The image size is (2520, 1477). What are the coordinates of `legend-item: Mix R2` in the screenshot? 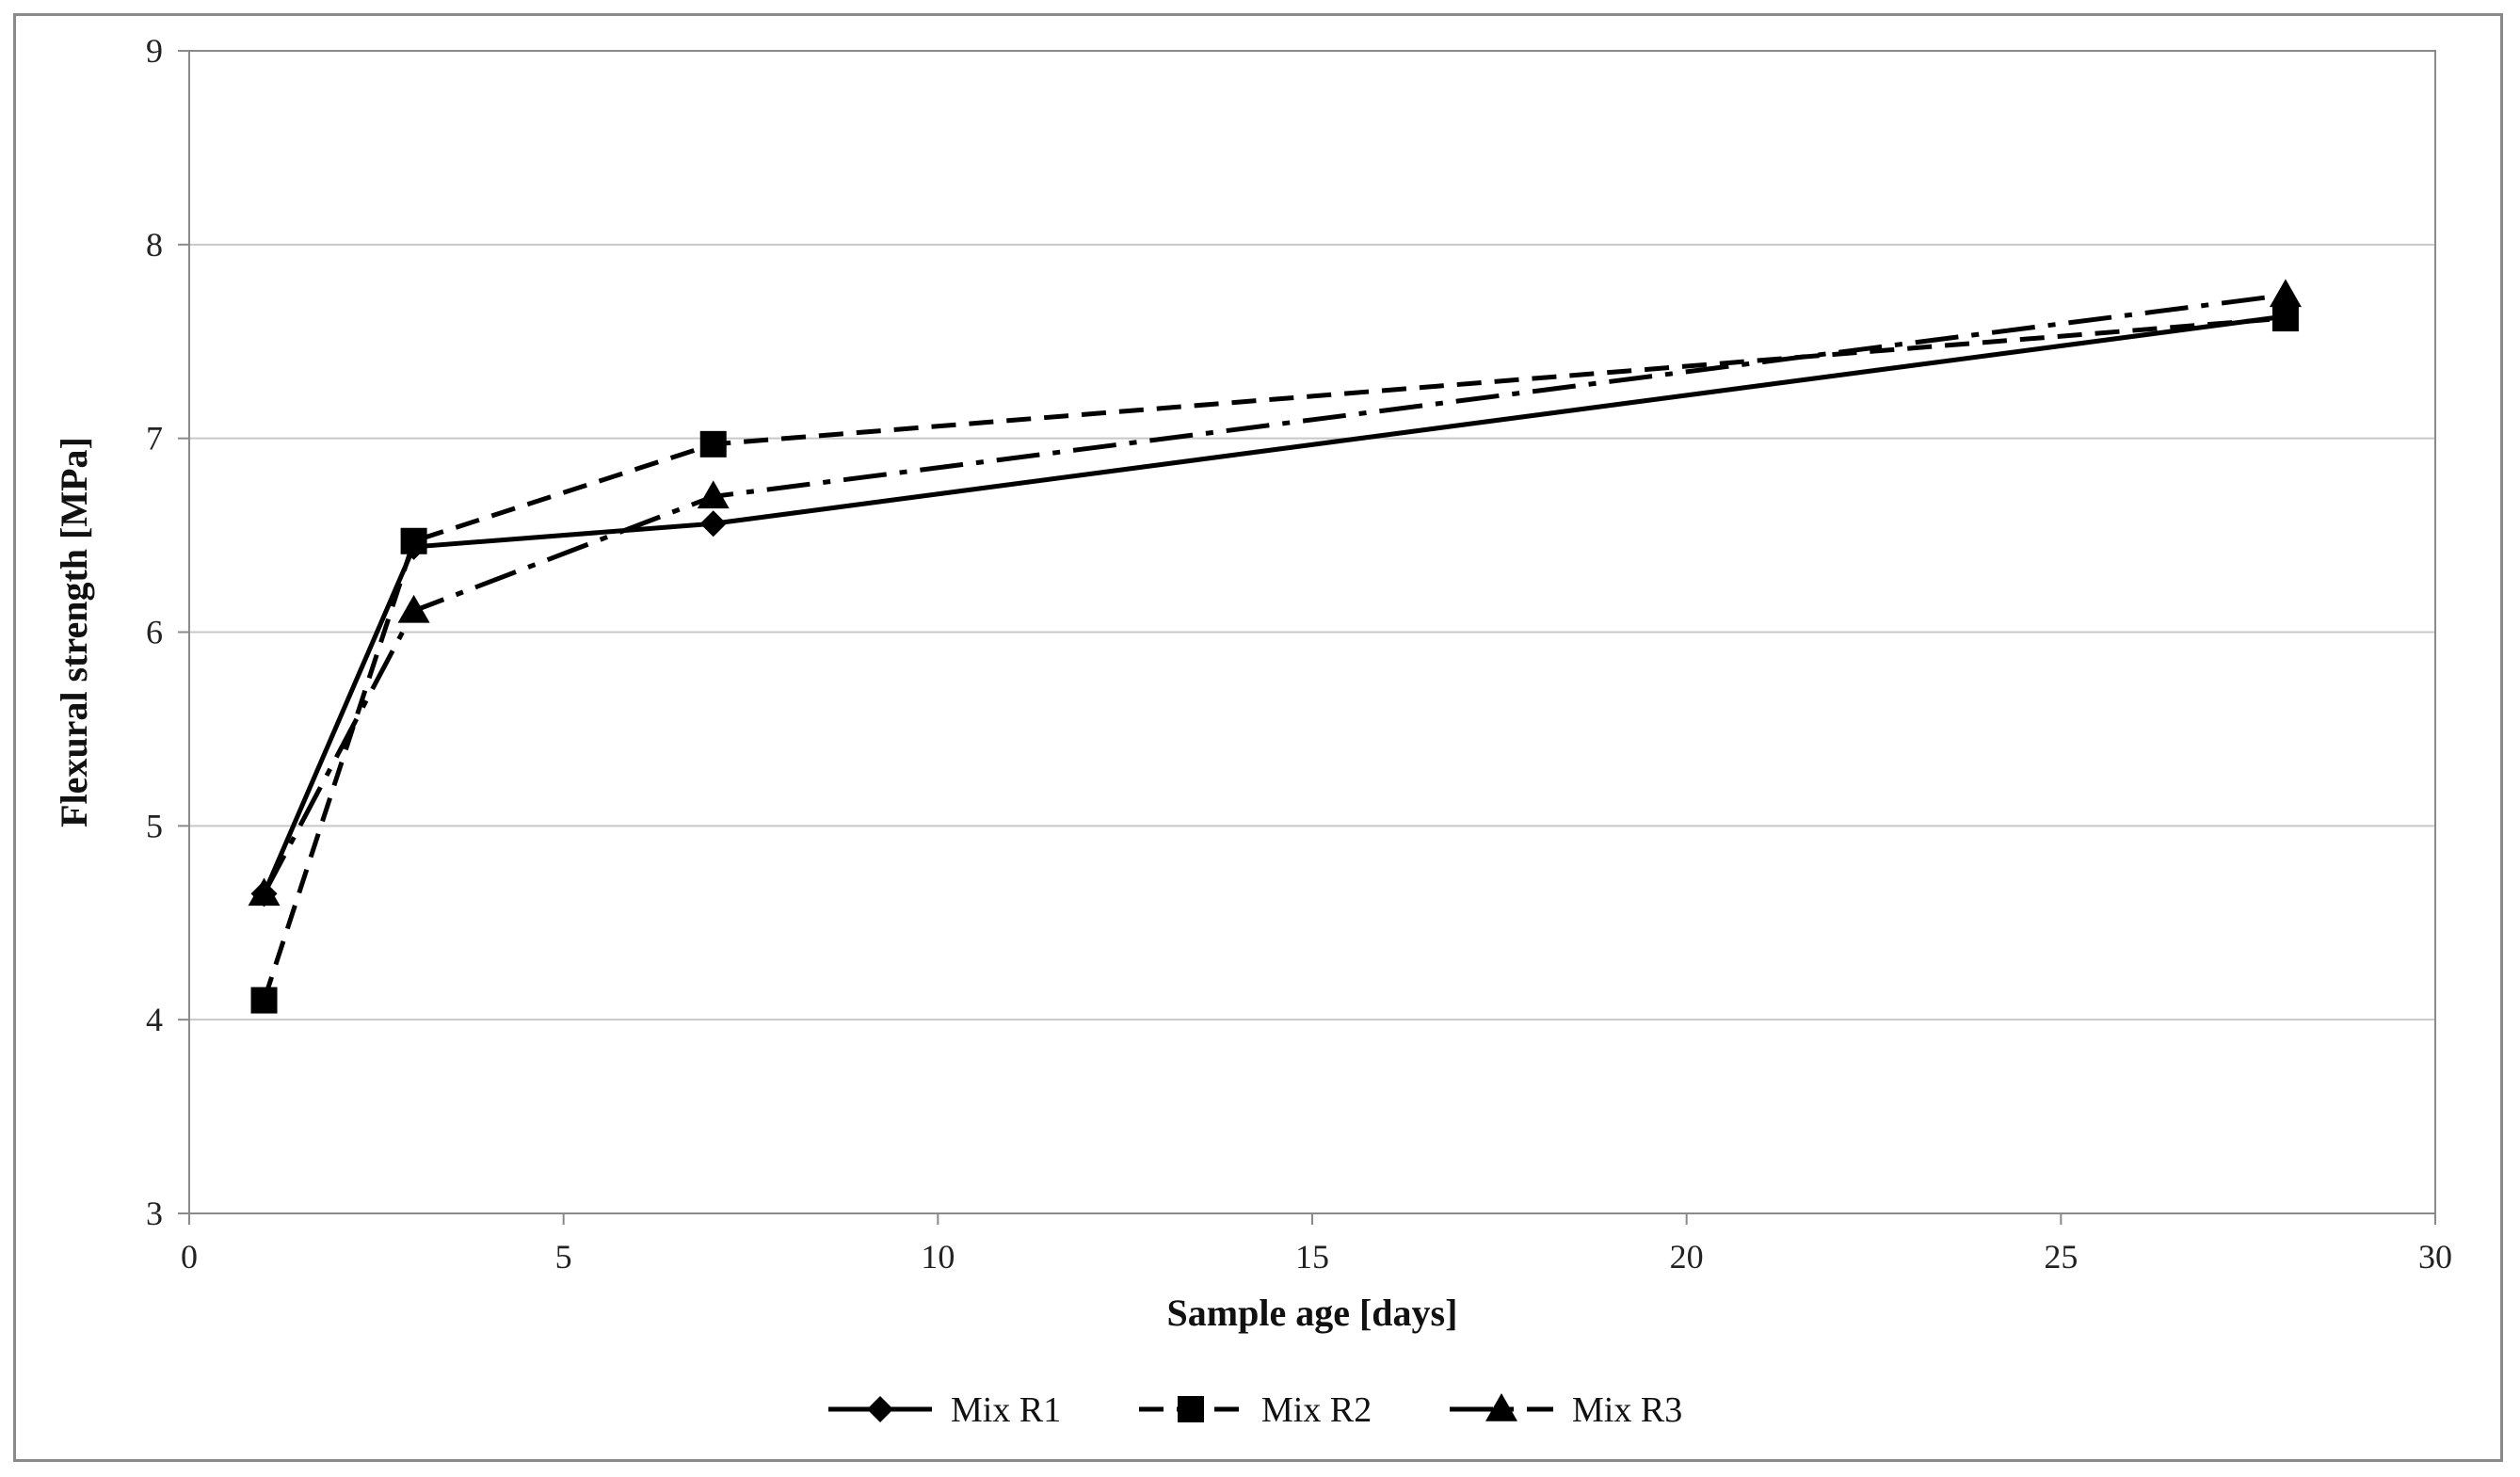 It's located at (1255, 1410).